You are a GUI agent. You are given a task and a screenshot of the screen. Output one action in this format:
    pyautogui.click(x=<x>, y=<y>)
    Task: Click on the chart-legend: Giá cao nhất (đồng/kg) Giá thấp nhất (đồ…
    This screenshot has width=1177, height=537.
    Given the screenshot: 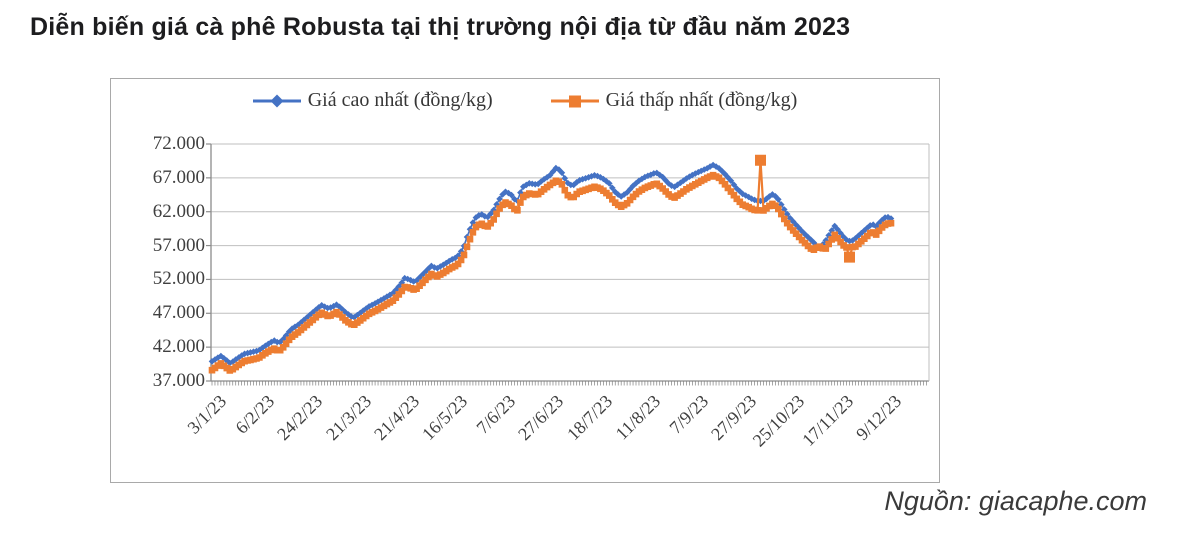 What is the action you would take?
    pyautogui.click(x=525, y=100)
    